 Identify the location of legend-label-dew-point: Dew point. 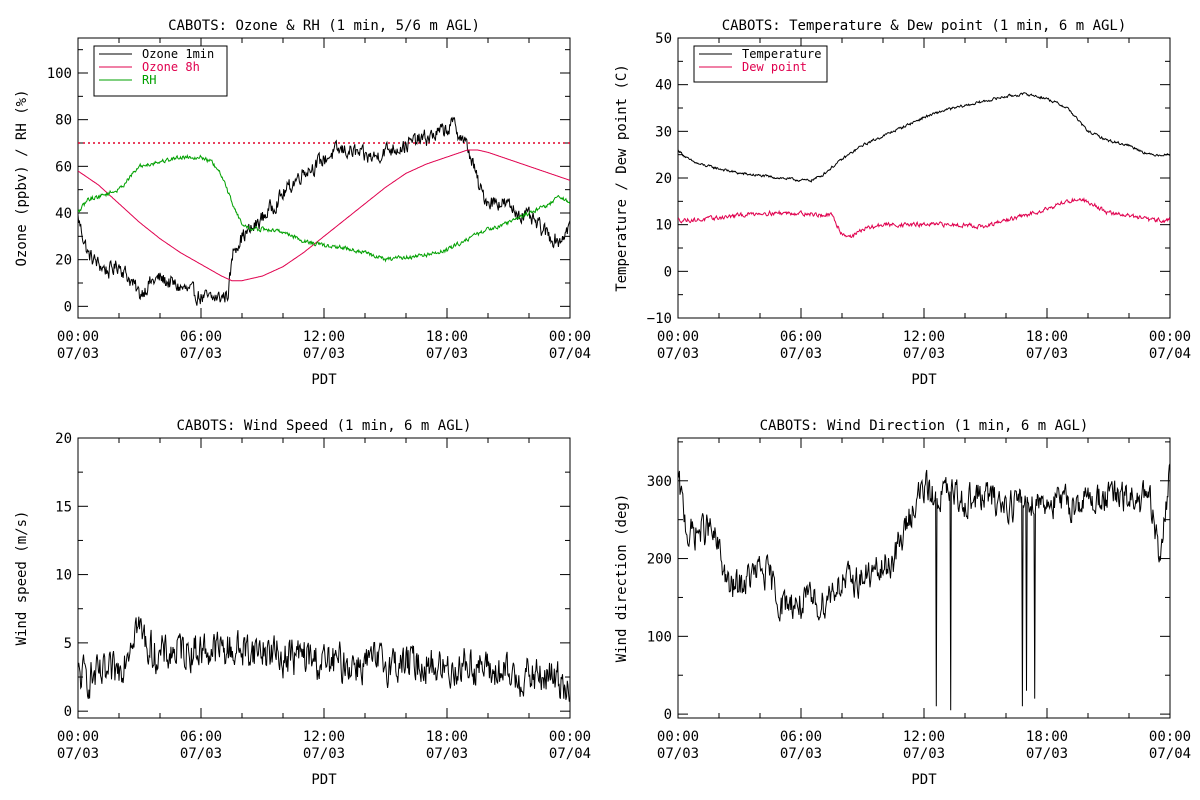
(774, 67).